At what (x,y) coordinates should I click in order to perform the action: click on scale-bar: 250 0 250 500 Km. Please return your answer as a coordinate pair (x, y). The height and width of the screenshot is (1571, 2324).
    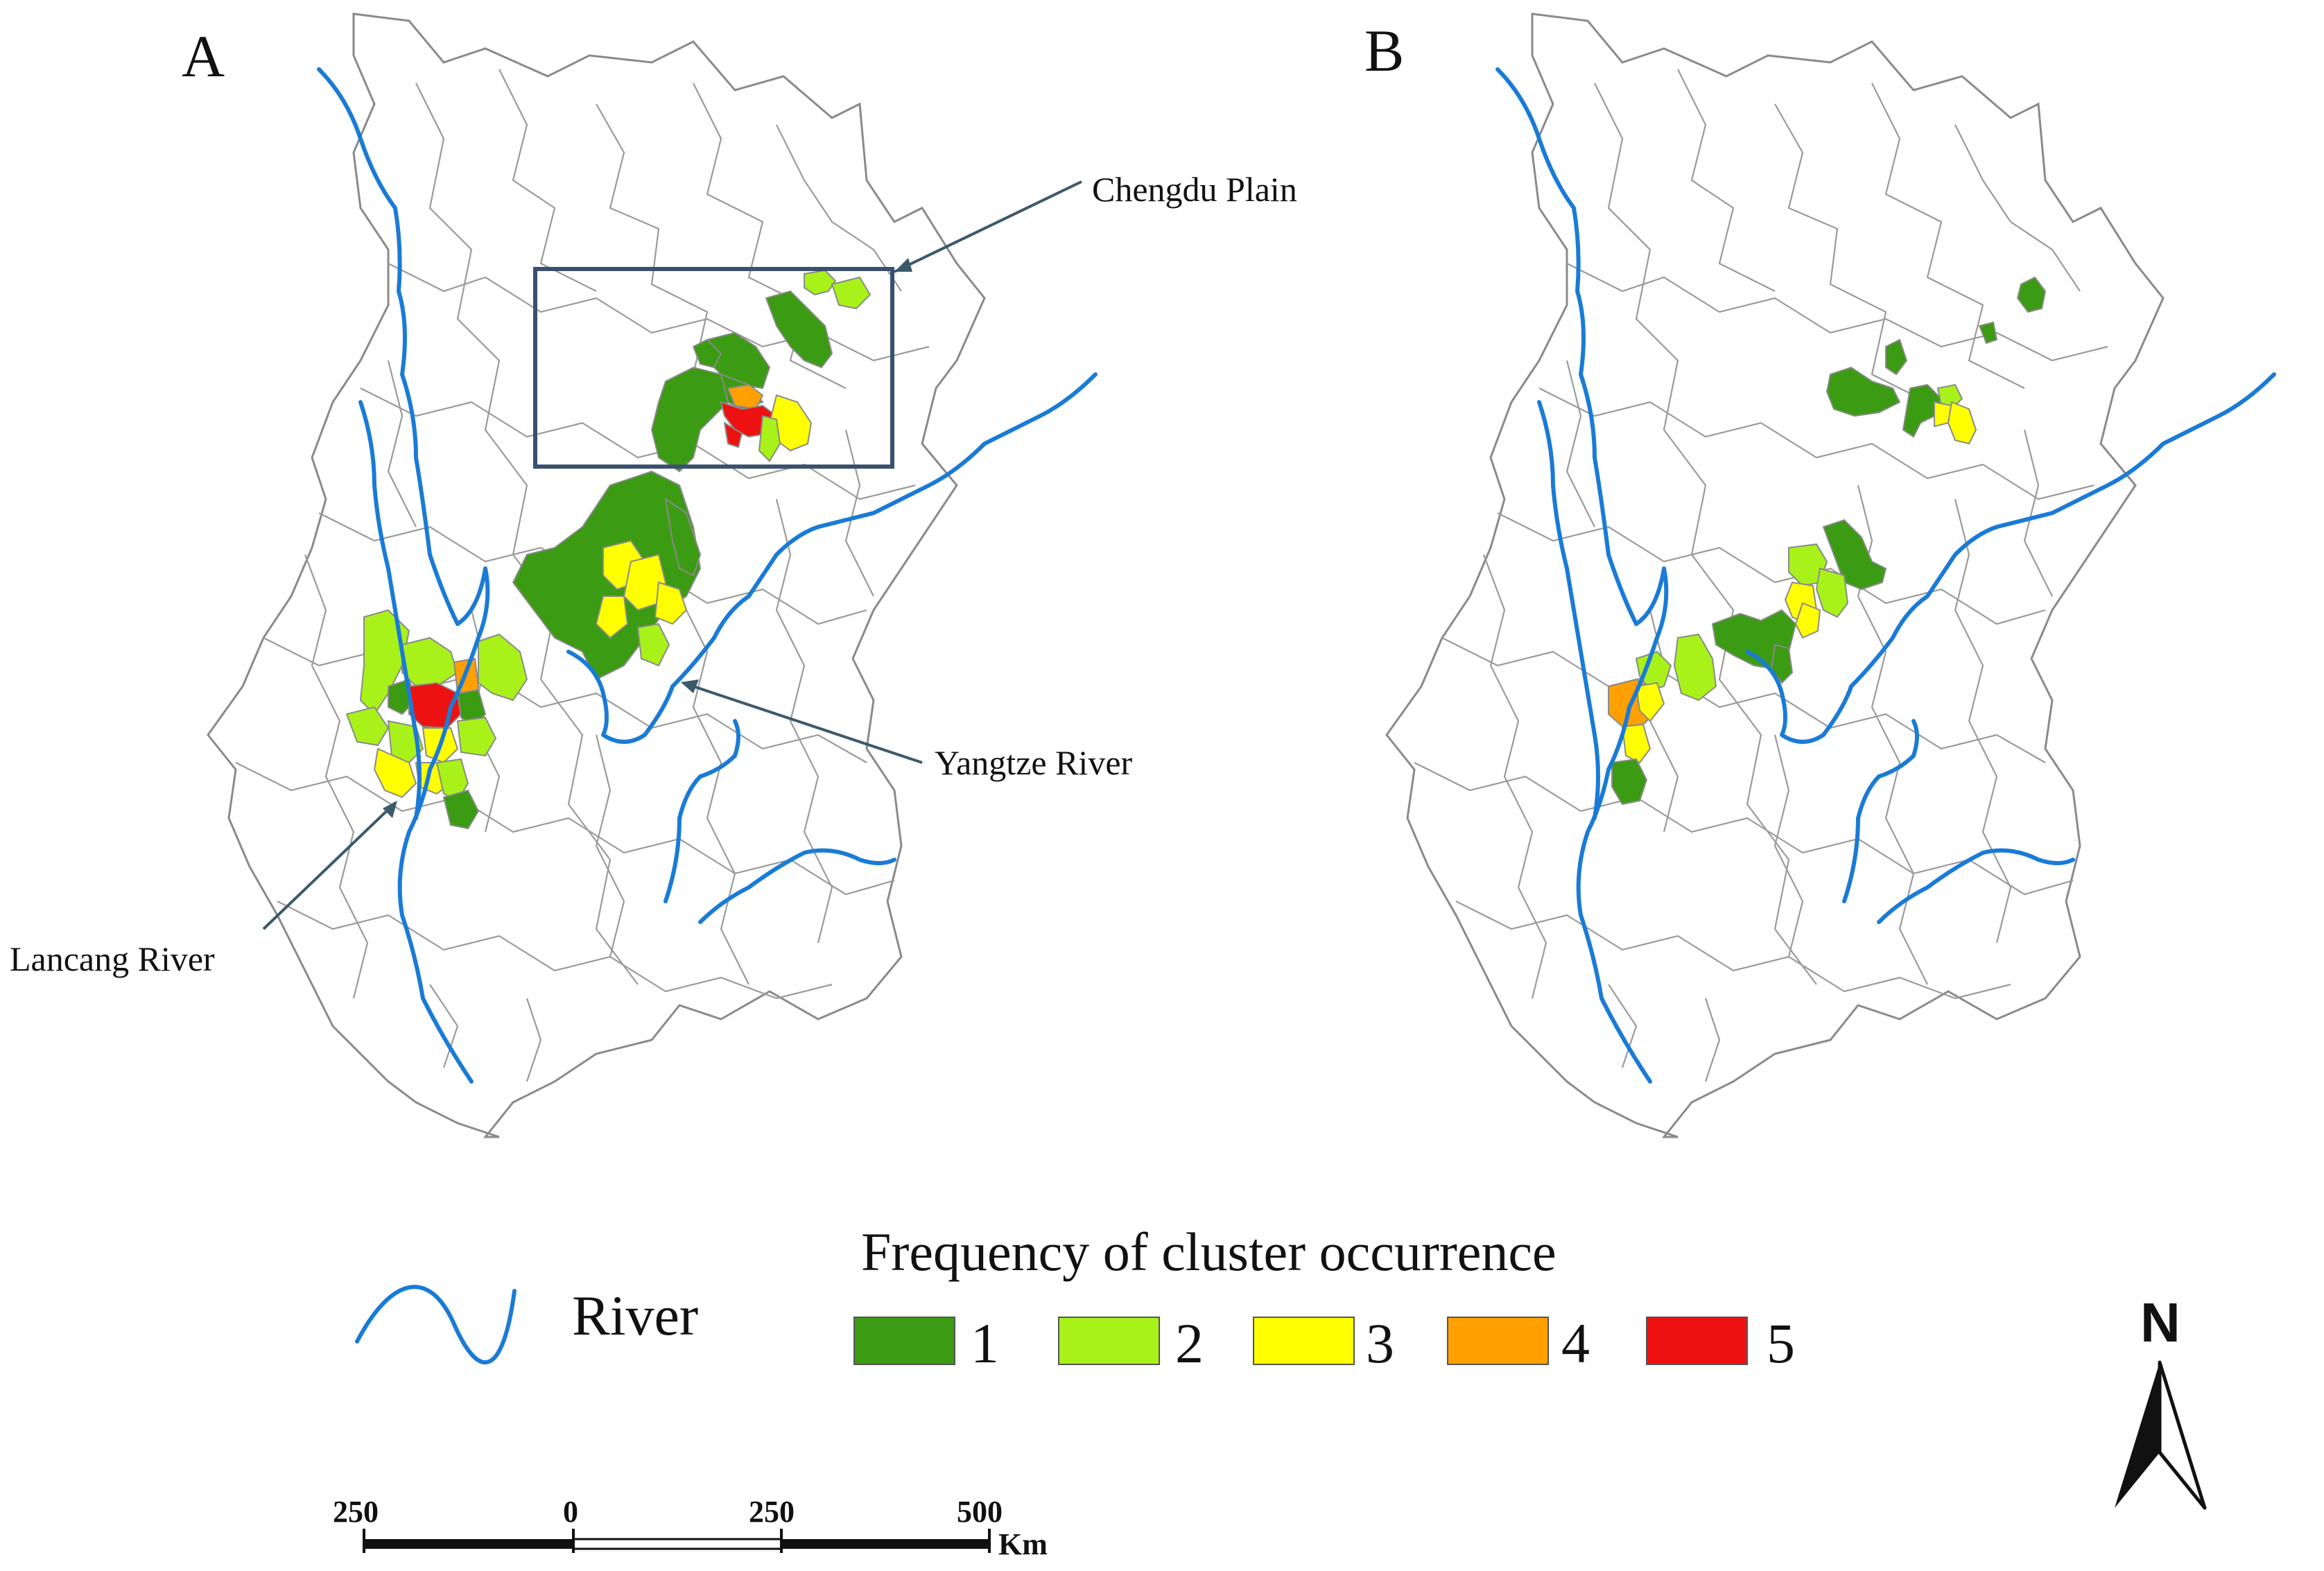
    Looking at the image, I should click on (690, 1528).